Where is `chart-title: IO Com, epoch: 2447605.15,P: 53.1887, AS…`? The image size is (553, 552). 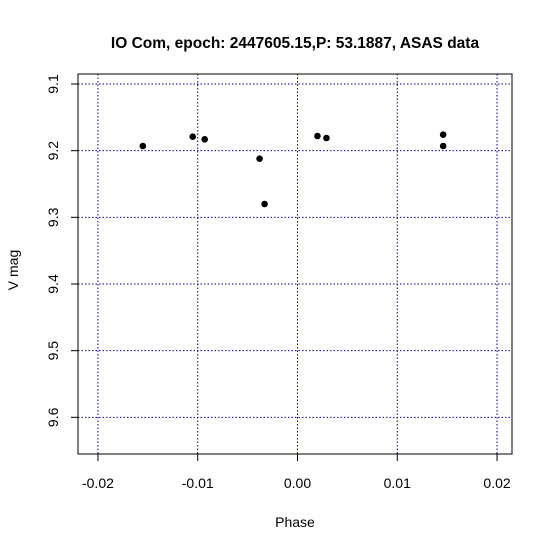
chart-title: IO Com, epoch: 2447605.15,P: 53.1887, AS… is located at coordinates (295, 43).